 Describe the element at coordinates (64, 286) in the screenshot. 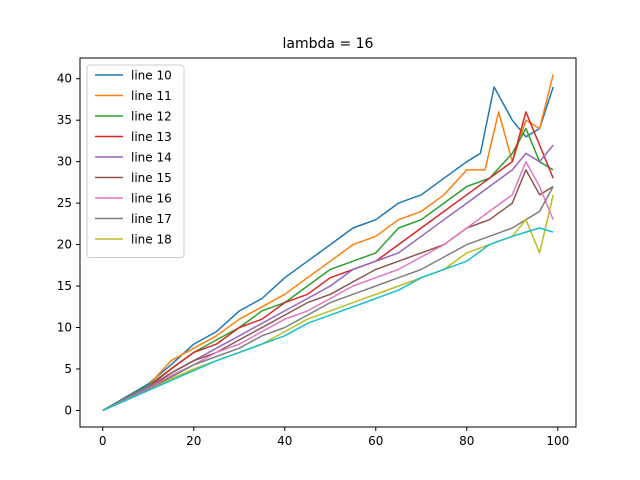

I see `y-tick-label: 15` at that location.